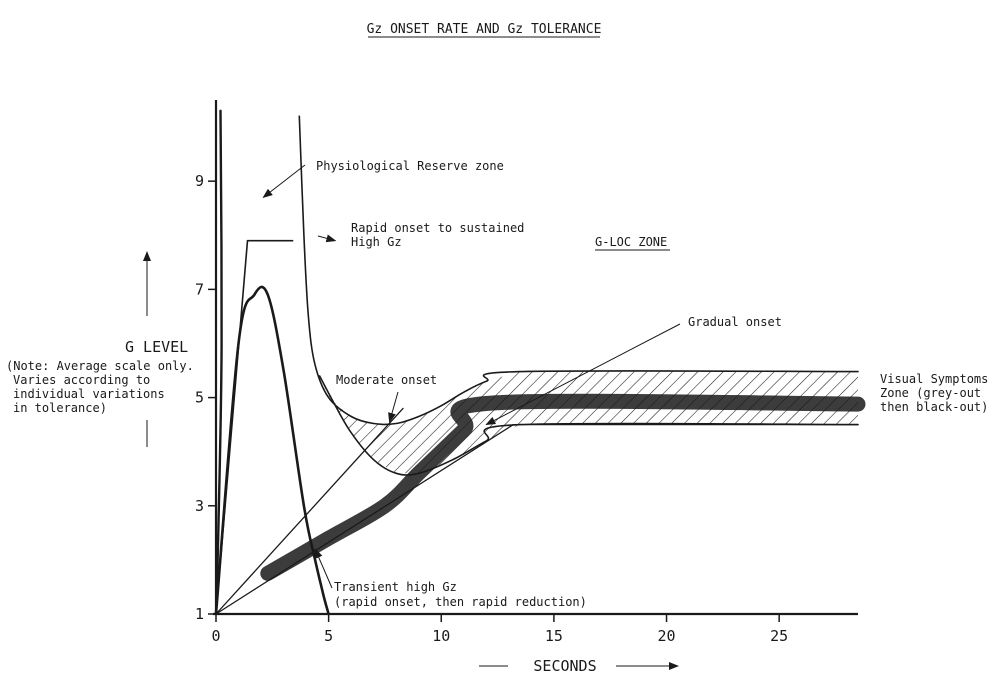 This screenshot has width=1000, height=681. Describe the element at coordinates (156, 347) in the screenshot. I see `y-axis-label: G LEVEL` at that location.